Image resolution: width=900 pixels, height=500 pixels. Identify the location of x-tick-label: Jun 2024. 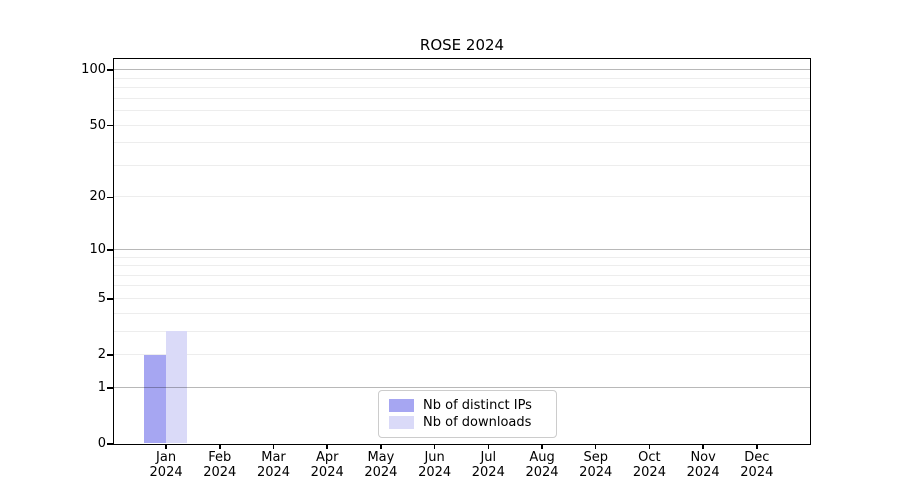
(435, 465).